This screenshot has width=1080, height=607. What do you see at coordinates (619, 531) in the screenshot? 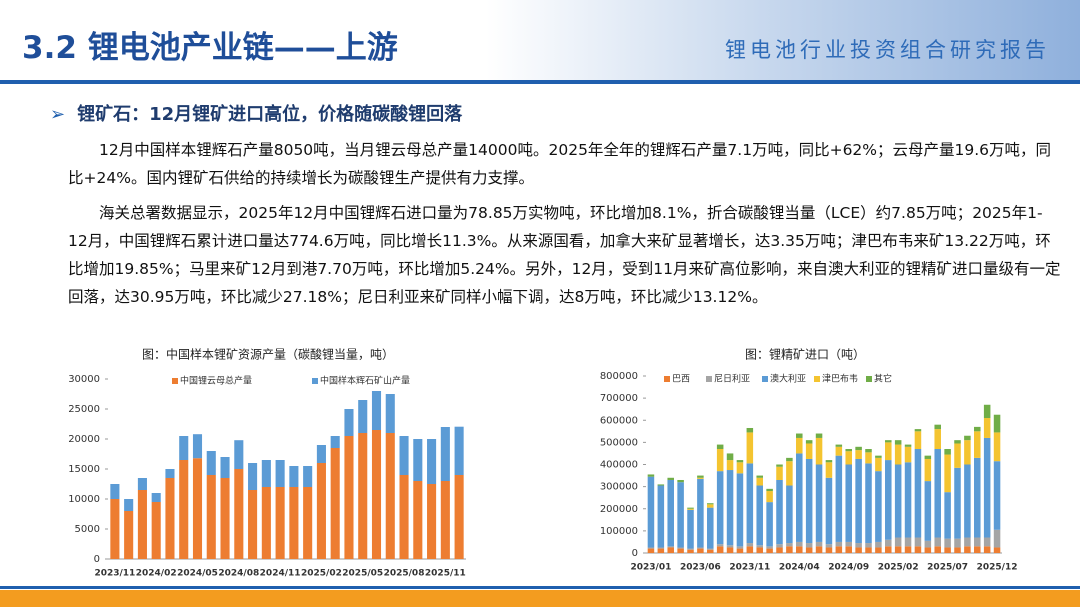
I see `y-tick-label: 100000` at bounding box center [619, 531].